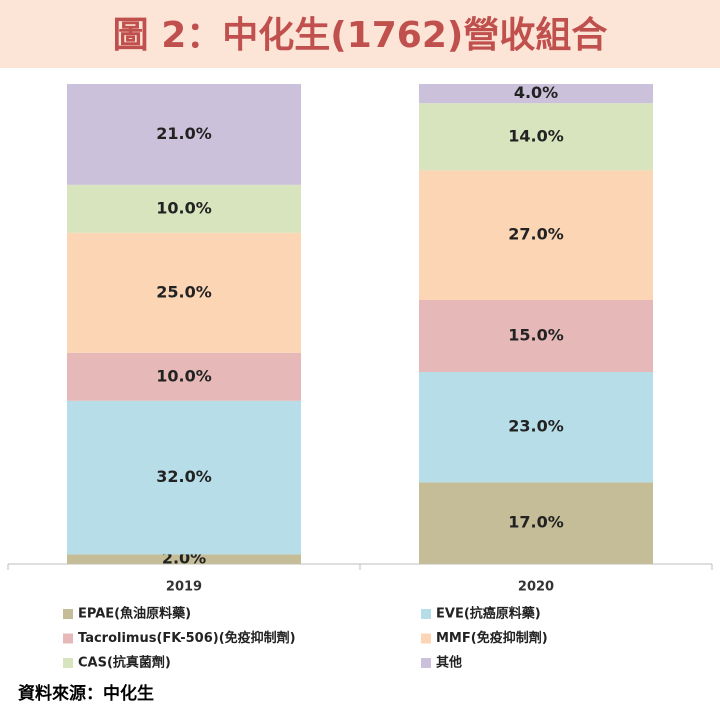  I want to click on data-label: 21.0%, so click(184, 133).